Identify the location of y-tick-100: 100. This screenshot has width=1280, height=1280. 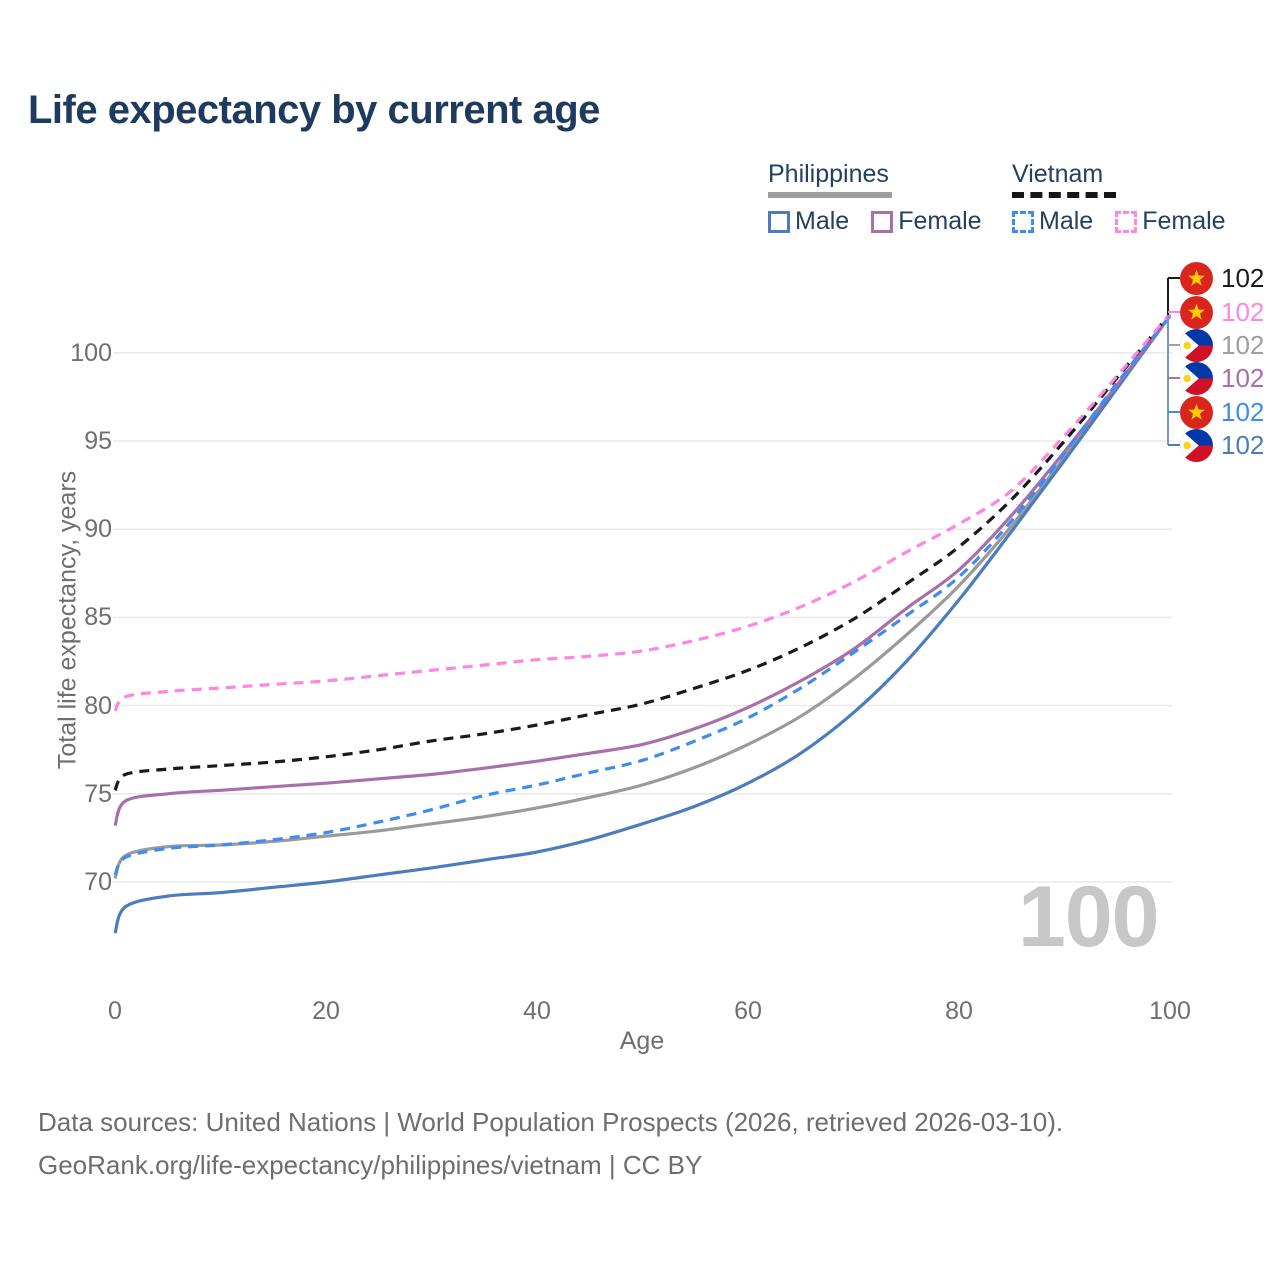
(91, 352).